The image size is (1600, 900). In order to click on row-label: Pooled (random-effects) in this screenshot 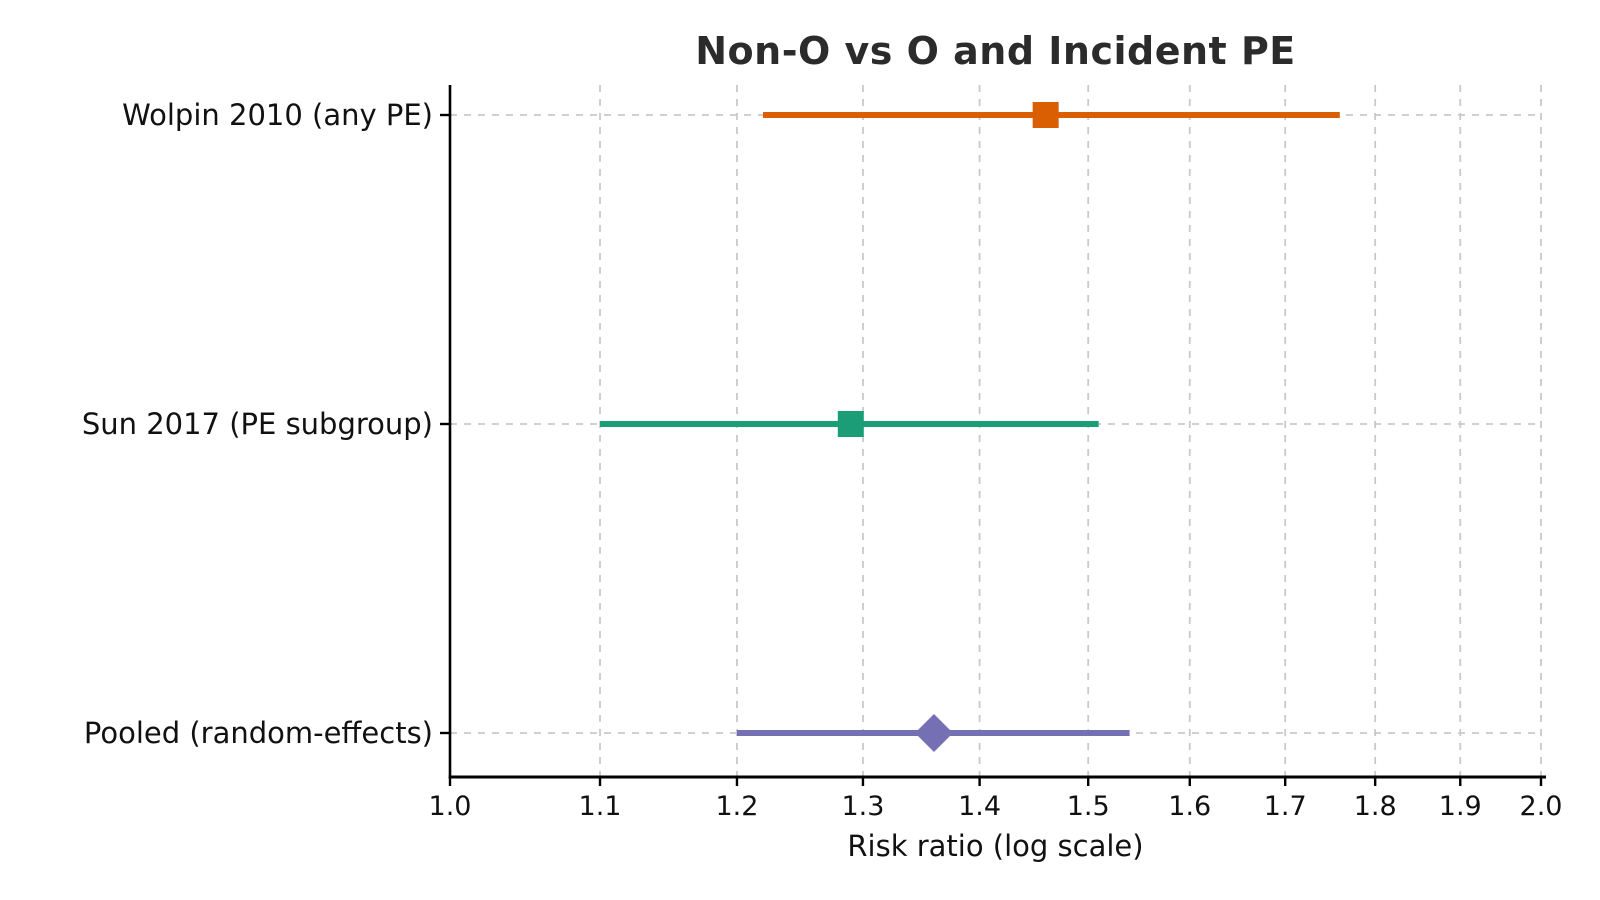, I will do `click(258, 733)`.